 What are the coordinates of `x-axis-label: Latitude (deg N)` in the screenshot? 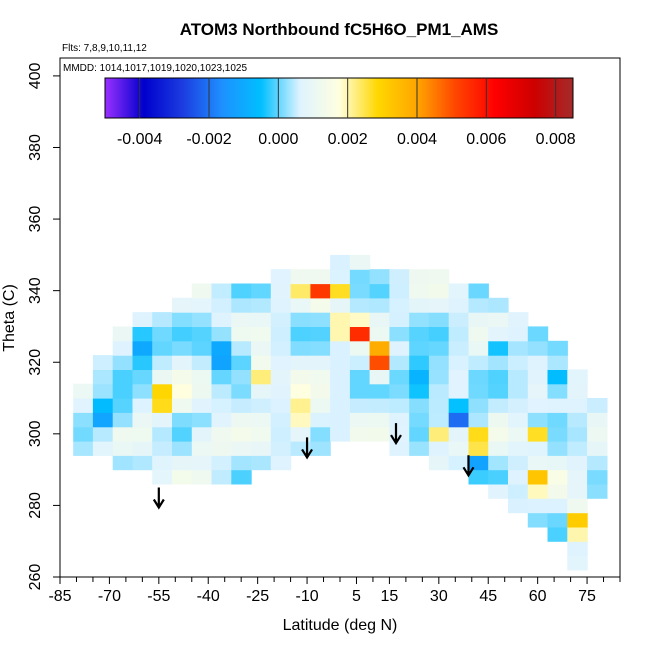 It's located at (340, 625).